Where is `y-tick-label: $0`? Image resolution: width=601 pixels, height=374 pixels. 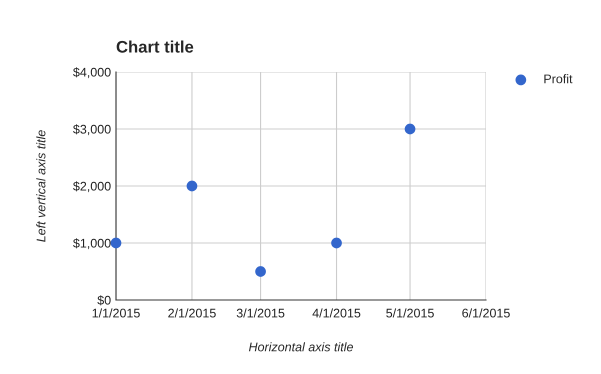
y-tick-label: $0 is located at coordinates (104, 300).